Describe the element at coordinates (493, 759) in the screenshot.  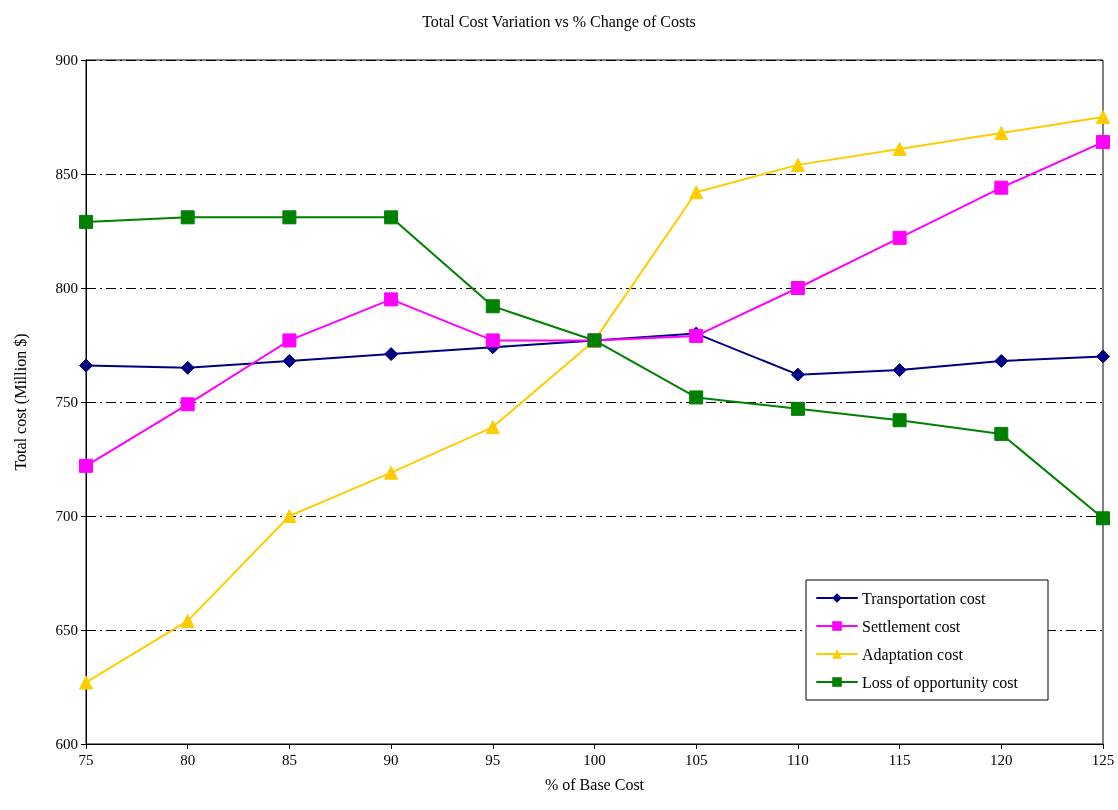
I see `x-tick-label: 95` at that location.